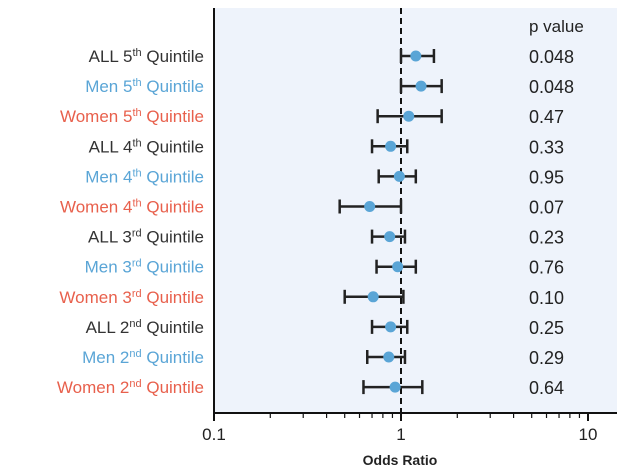 The height and width of the screenshot is (475, 631). I want to click on x-tick-label: 0.1, so click(214, 434).